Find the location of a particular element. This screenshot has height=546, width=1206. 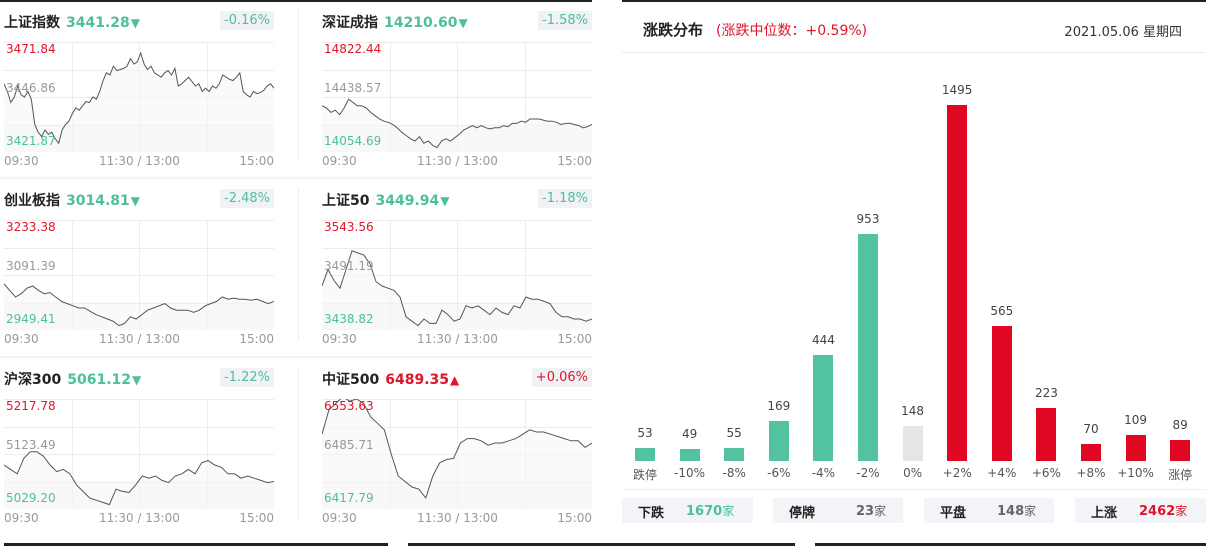

y-axis-low: 6417.79 is located at coordinates (349, 498).